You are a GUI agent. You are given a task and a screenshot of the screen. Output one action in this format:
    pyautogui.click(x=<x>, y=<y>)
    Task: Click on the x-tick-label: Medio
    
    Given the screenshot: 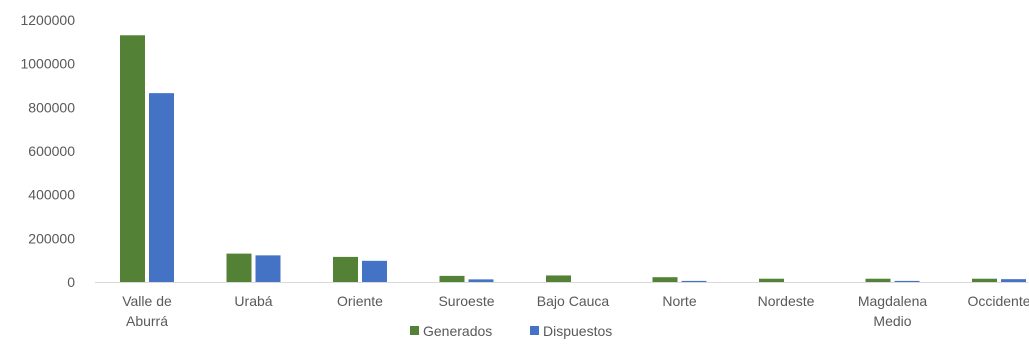 What is the action you would take?
    pyautogui.click(x=892, y=321)
    